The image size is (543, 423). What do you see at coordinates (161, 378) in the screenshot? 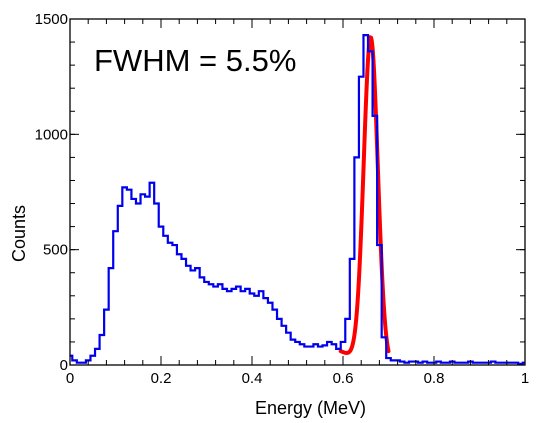
I see `x-tick-label: 0.2` at bounding box center [161, 378].